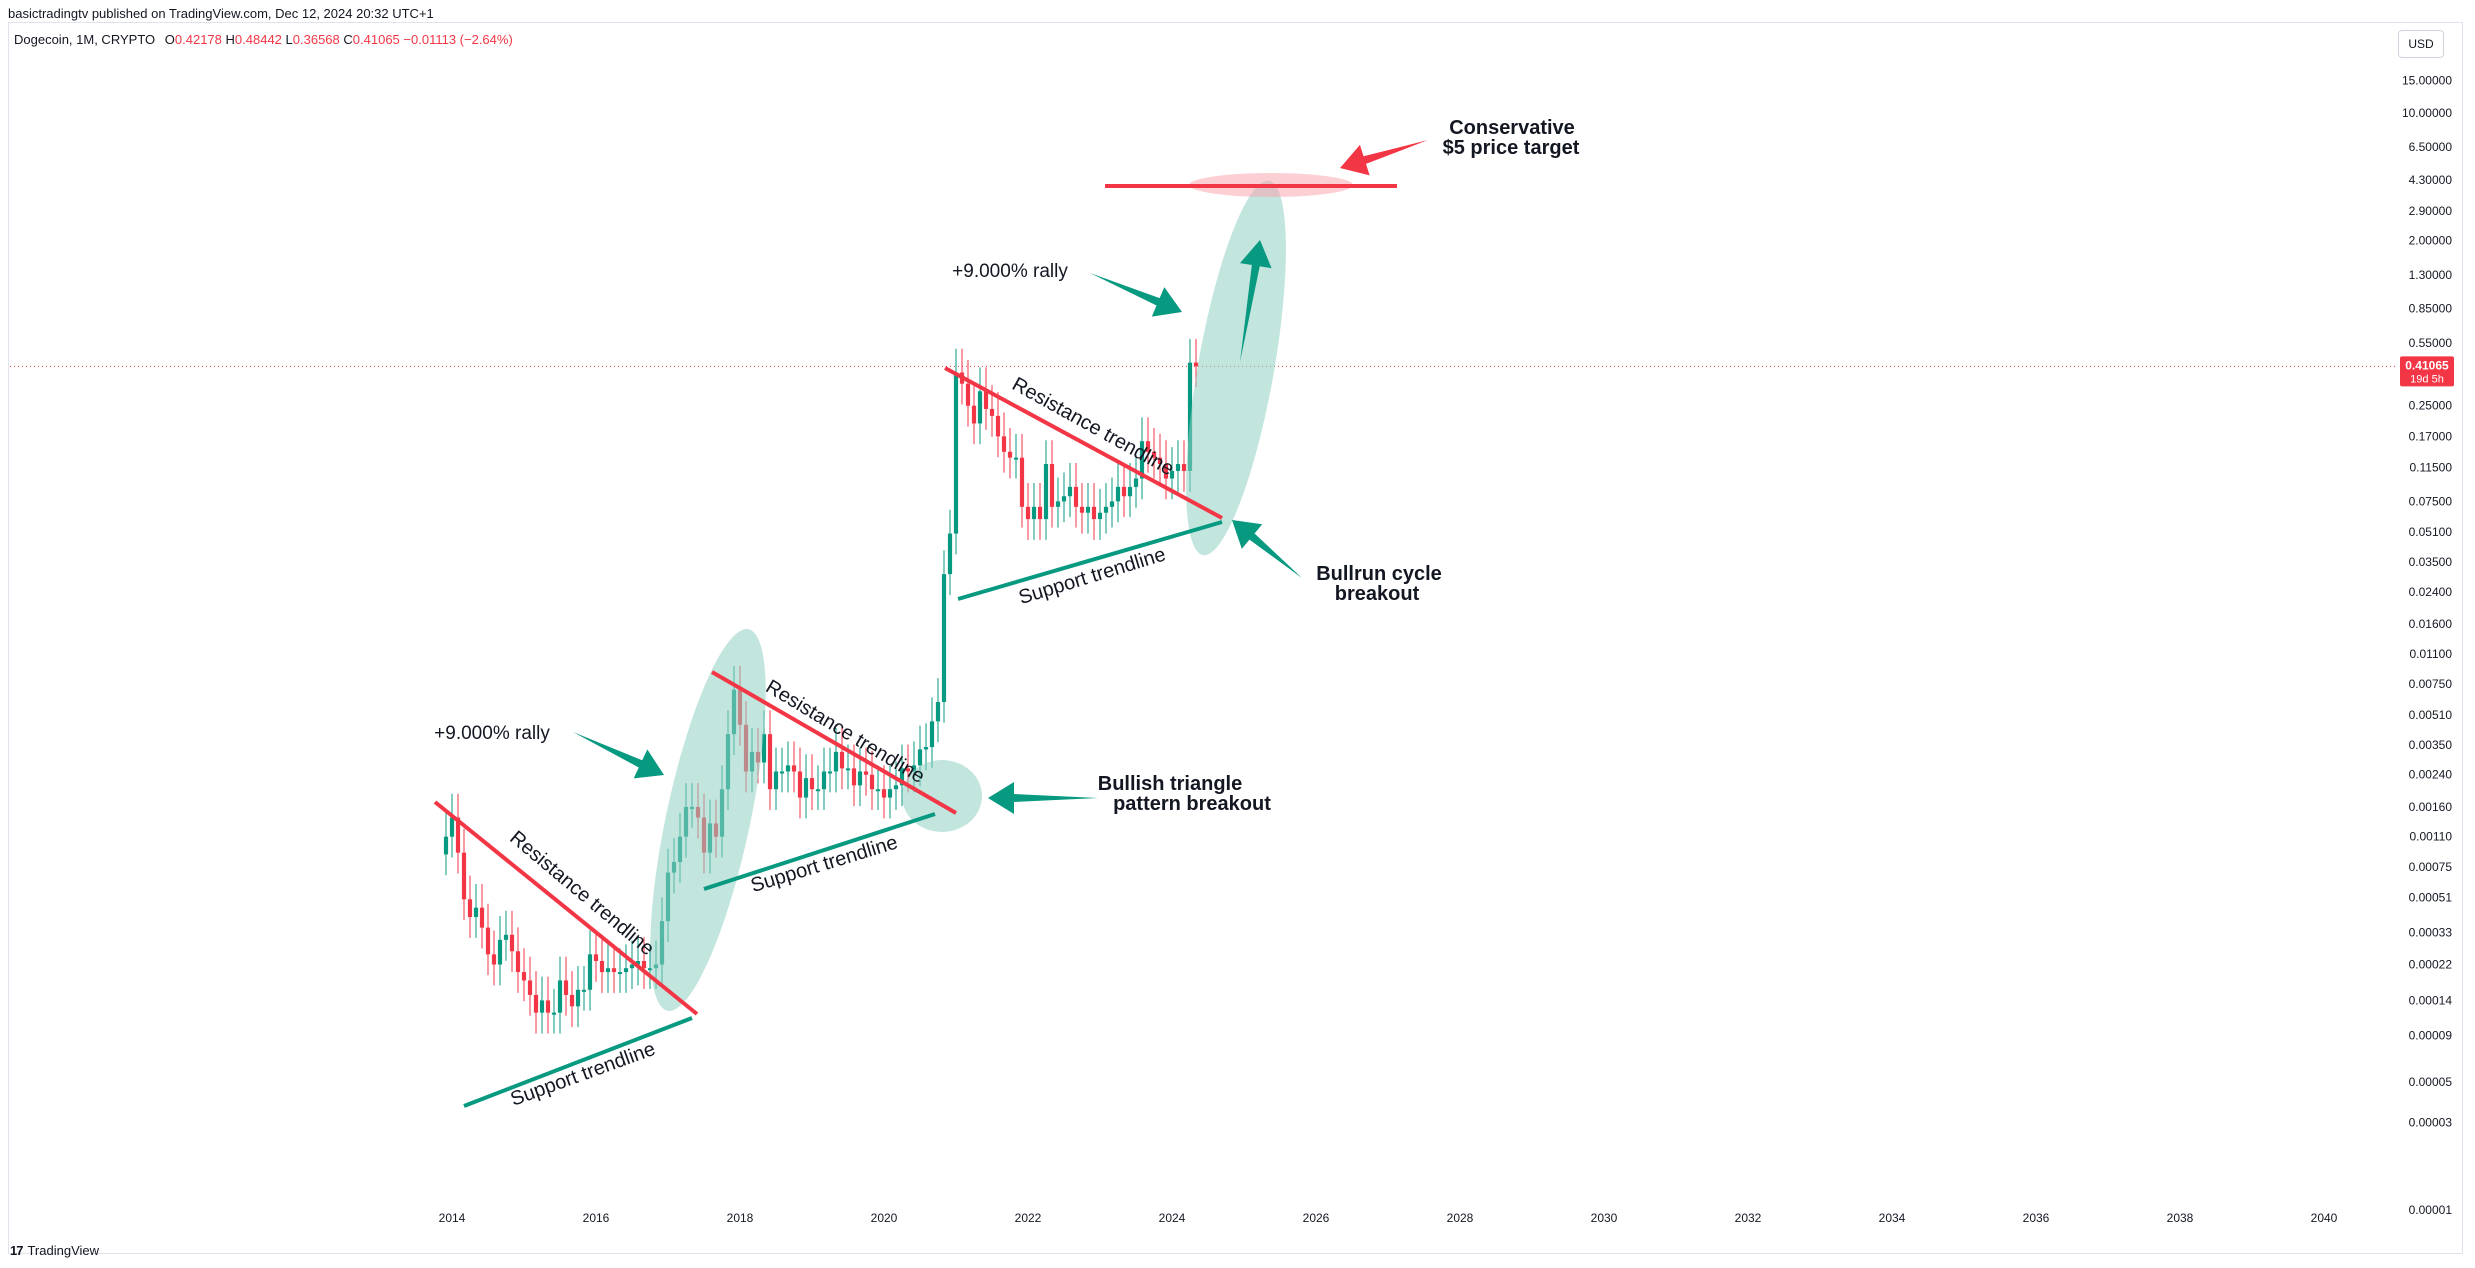 This screenshot has height=1268, width=2475. What do you see at coordinates (1377, 594) in the screenshot?
I see `bullrun-label: breakout` at bounding box center [1377, 594].